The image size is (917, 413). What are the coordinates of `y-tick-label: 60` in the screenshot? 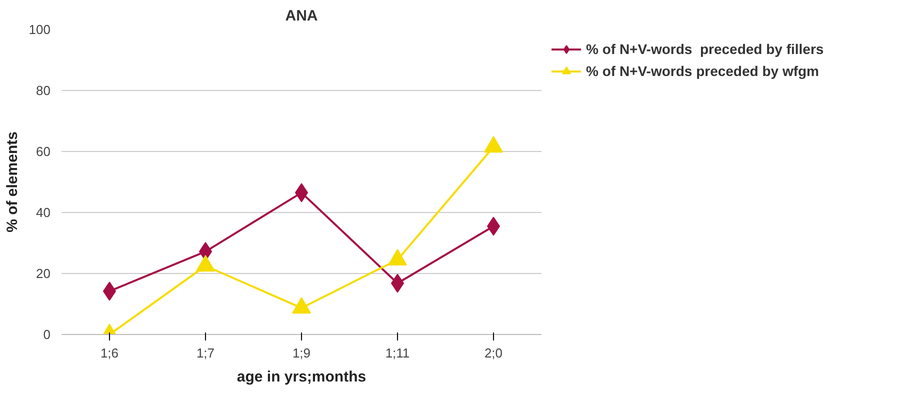 It's located at (43, 151).